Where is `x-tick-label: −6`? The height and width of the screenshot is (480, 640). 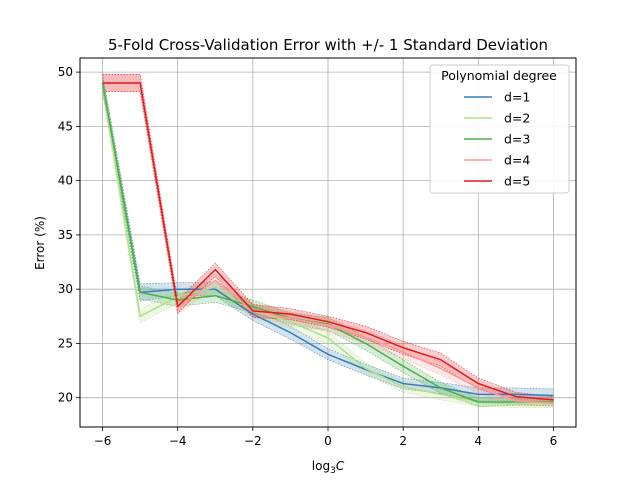 x-tick-label: −6 is located at coordinates (103, 441).